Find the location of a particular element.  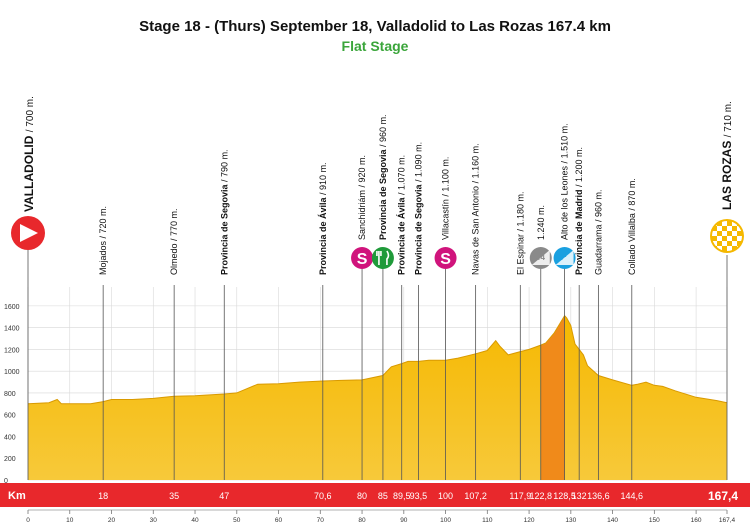

waypoint-altitude: / 1.090 m. is located at coordinates (418, 162).